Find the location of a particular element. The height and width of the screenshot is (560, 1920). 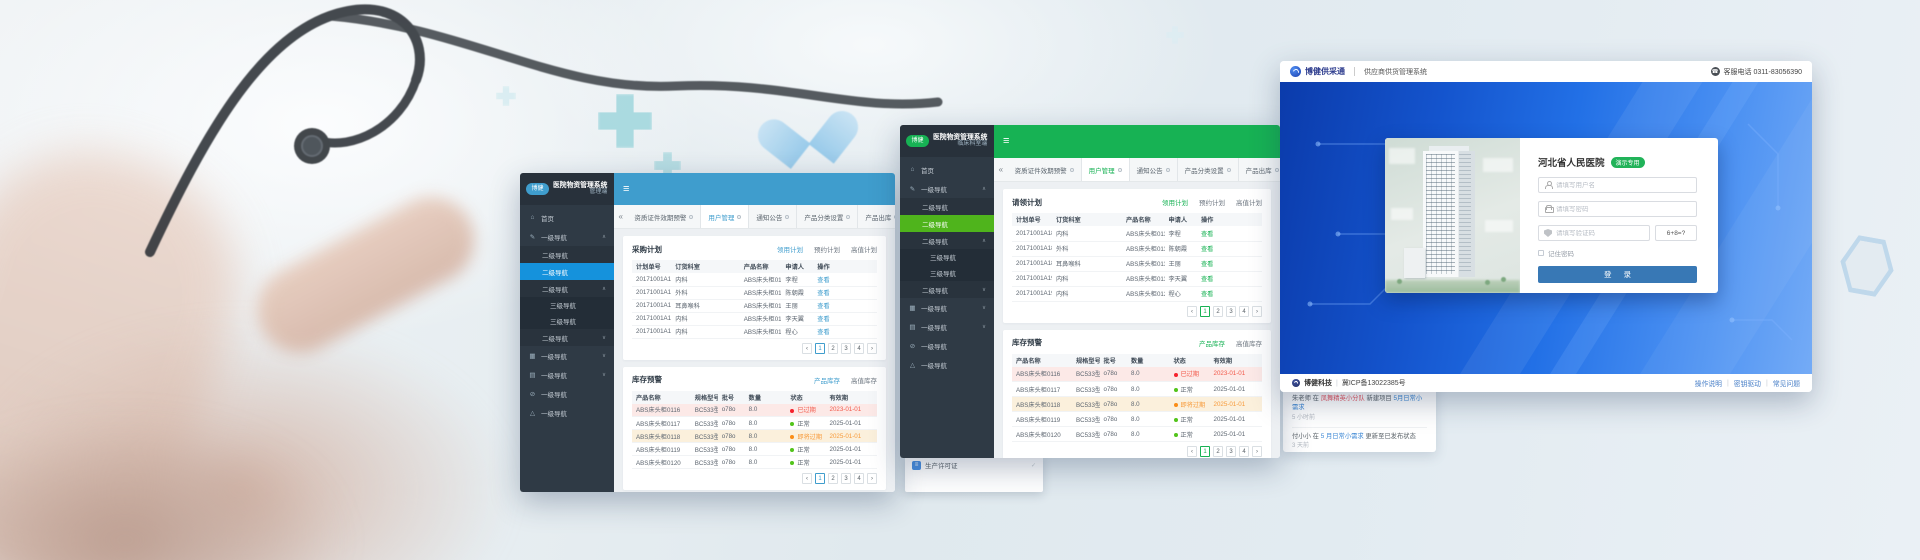

feed-project-link: 5月日常小需求 is located at coordinates (1357, 403).